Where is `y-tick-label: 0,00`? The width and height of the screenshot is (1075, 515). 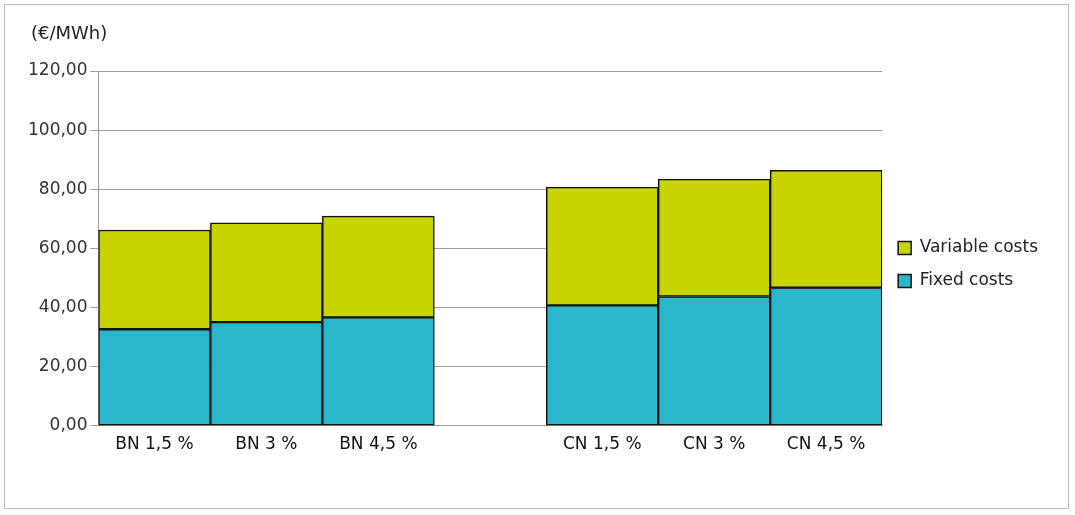 y-tick-label: 0,00 is located at coordinates (68, 424).